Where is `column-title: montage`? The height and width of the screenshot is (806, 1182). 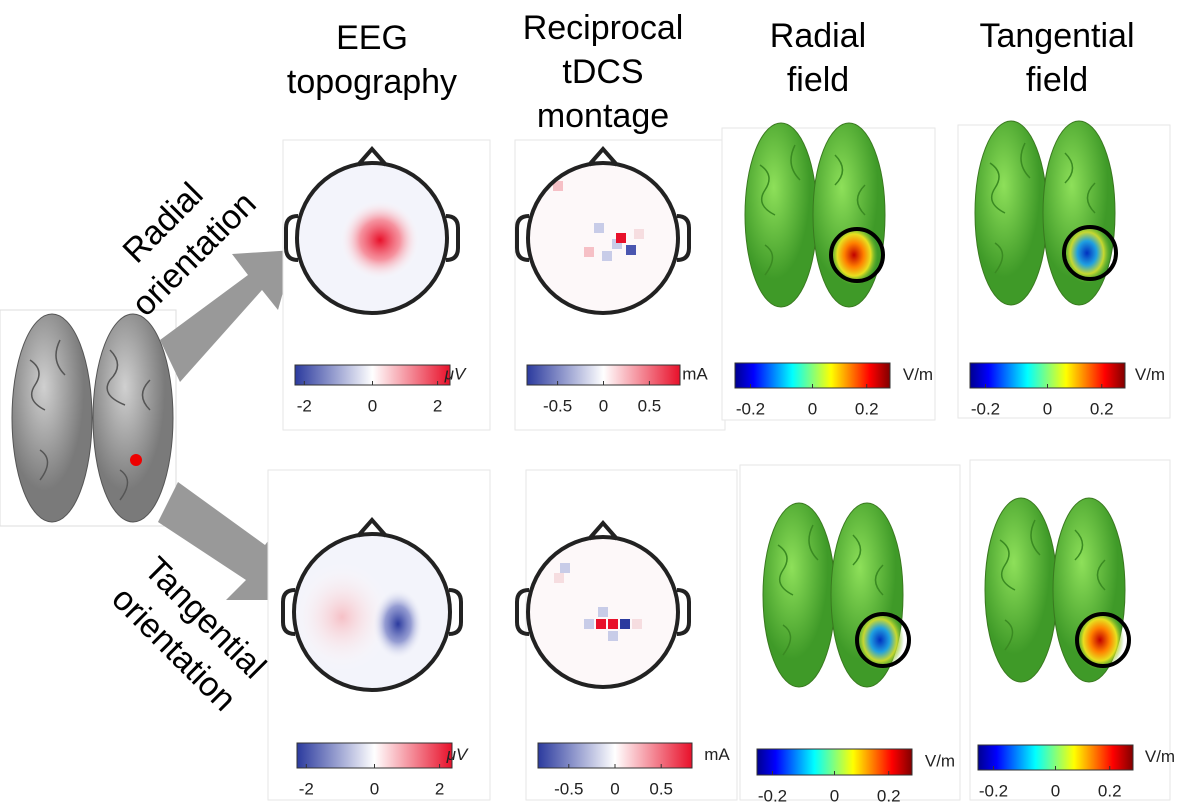
column-title: montage is located at coordinates (603, 116).